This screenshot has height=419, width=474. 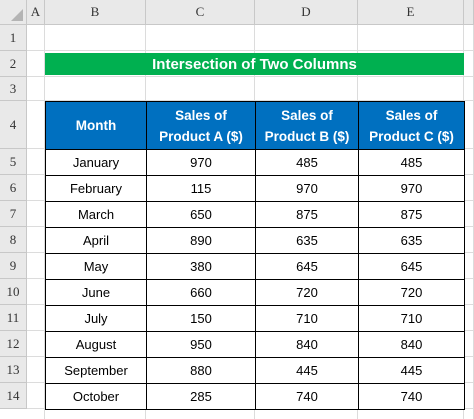 What do you see at coordinates (200, 12) in the screenshot?
I see `column-header: C` at bounding box center [200, 12].